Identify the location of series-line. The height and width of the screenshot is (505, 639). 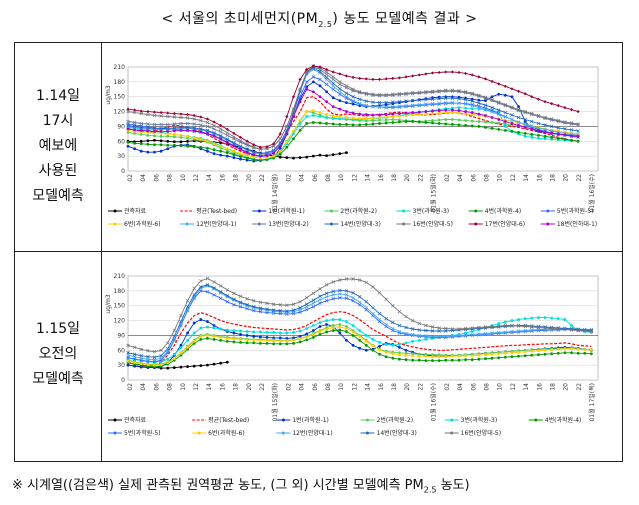
(177, 365).